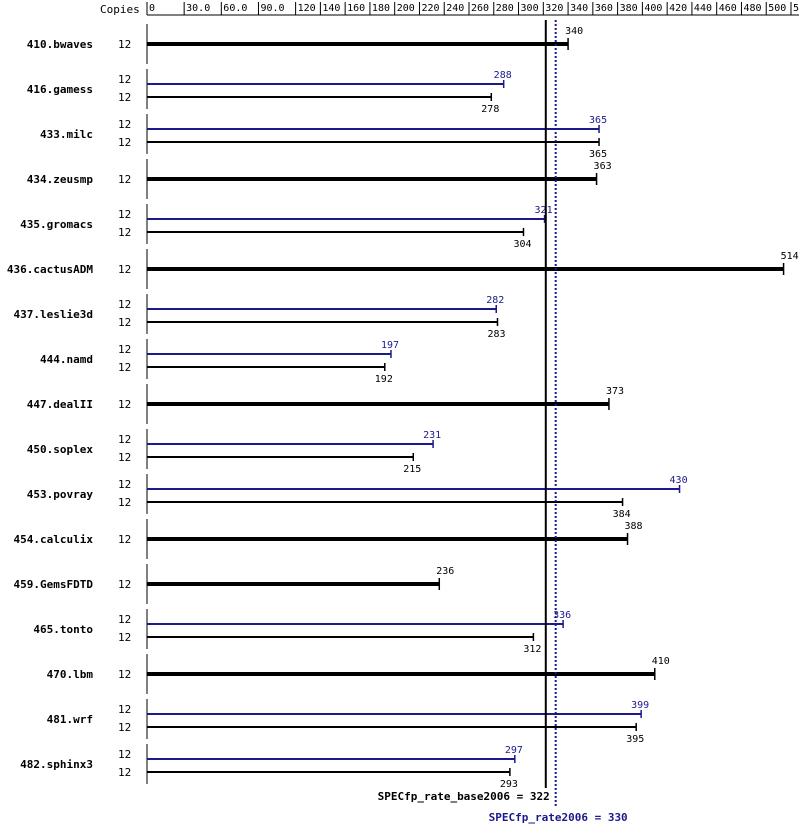  What do you see at coordinates (679, 480) in the screenshot?
I see `peak-value-label: 430` at bounding box center [679, 480].